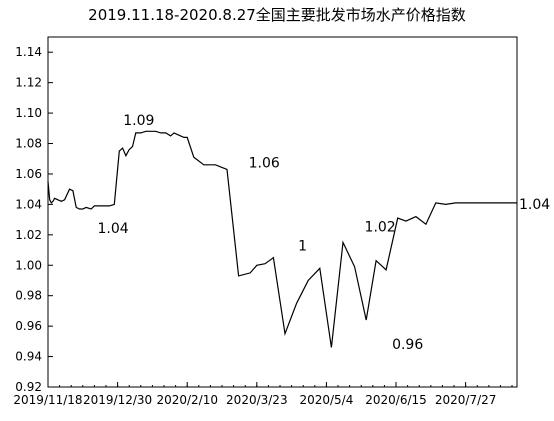 Image resolution: width=554 pixels, height=421 pixels. What do you see at coordinates (257, 400) in the screenshot?
I see `x-tick-label: 2020/3/23` at bounding box center [257, 400].